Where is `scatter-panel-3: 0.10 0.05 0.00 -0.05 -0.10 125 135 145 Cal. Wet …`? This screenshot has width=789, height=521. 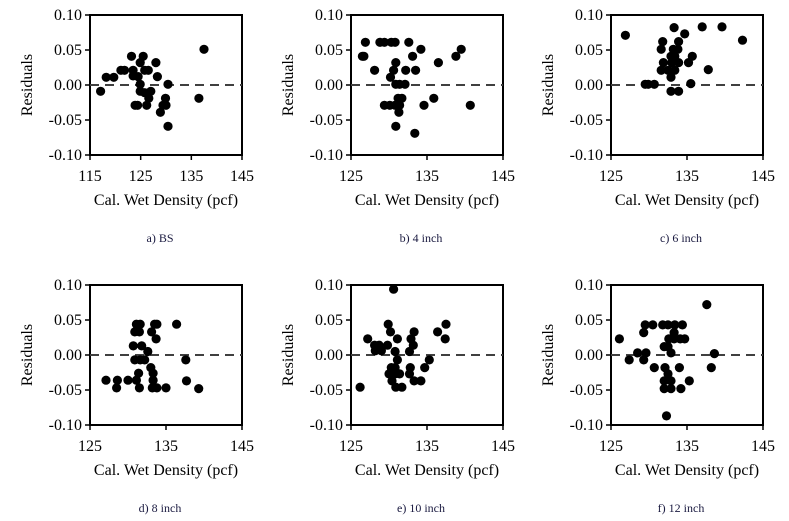
scatter-panel-3: 0.10 0.05 0.00 -0.05 -0.10 125 135 145 Cal. Wet … is located at coordinates (657, 126).